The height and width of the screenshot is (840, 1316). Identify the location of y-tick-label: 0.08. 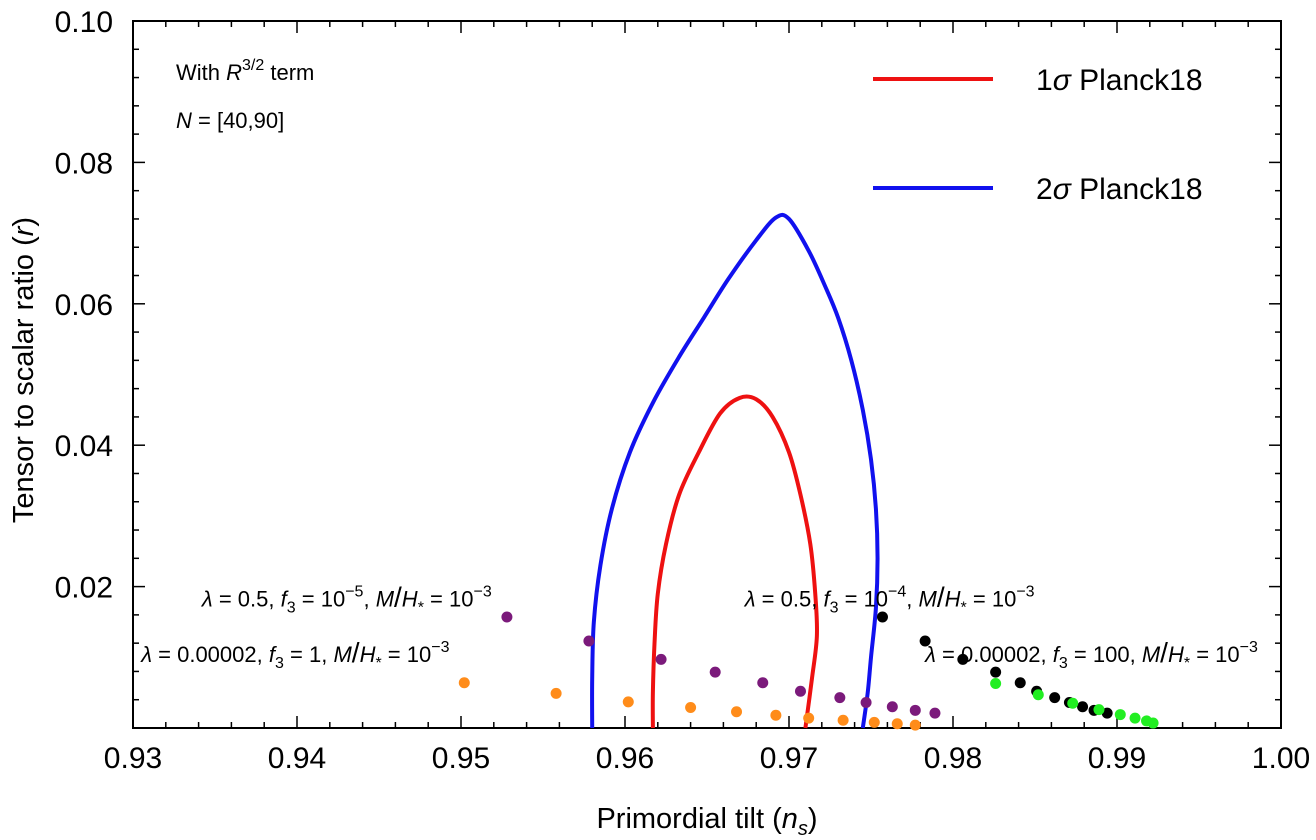
(84, 163).